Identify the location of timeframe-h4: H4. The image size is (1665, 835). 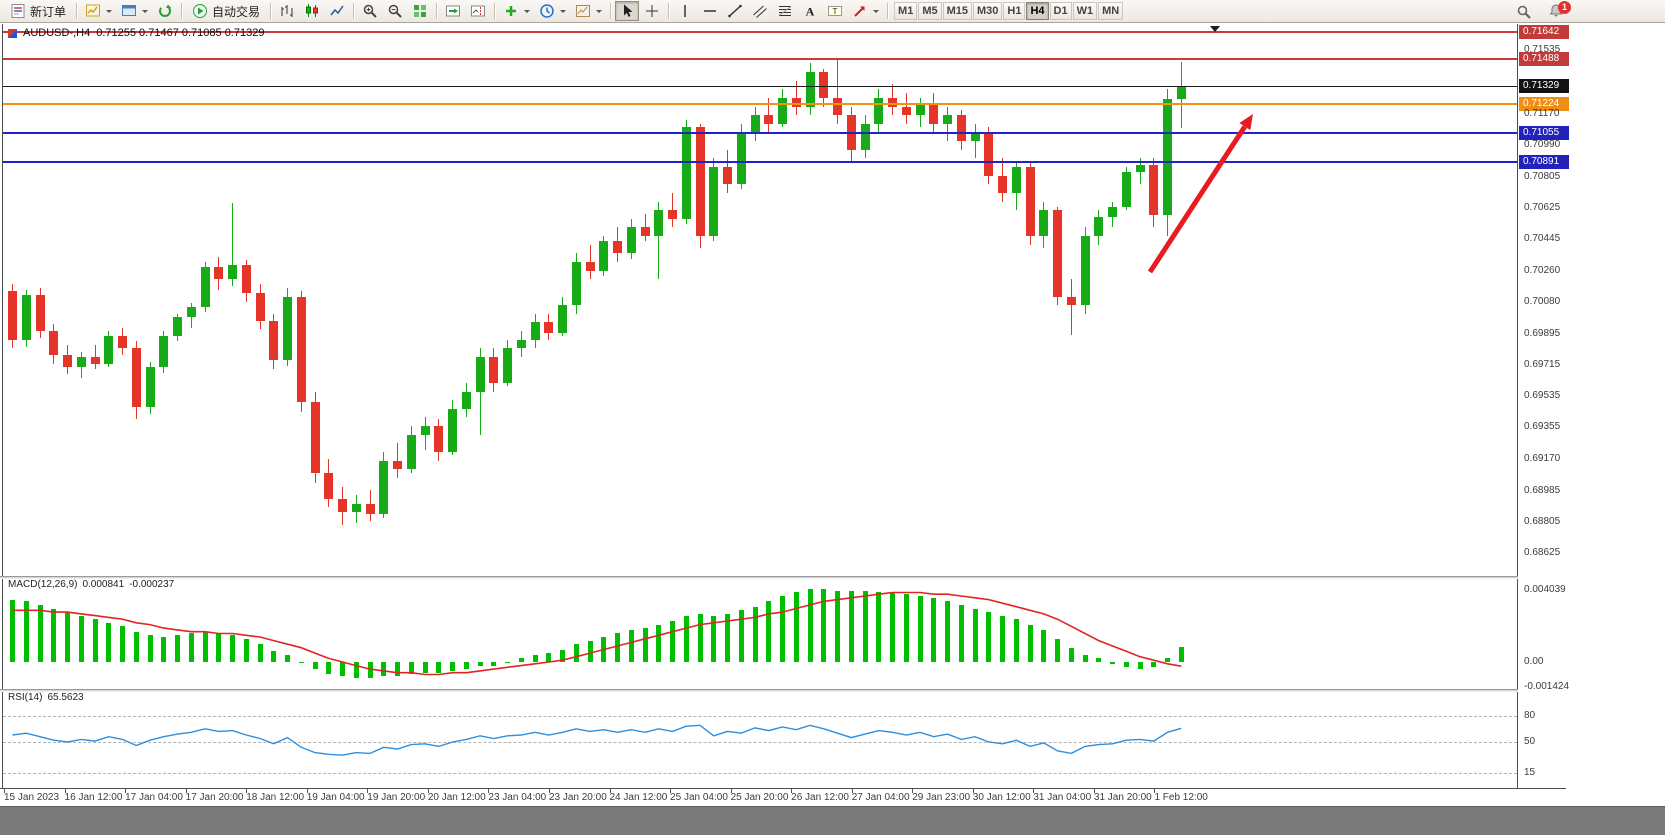
(1037, 11).